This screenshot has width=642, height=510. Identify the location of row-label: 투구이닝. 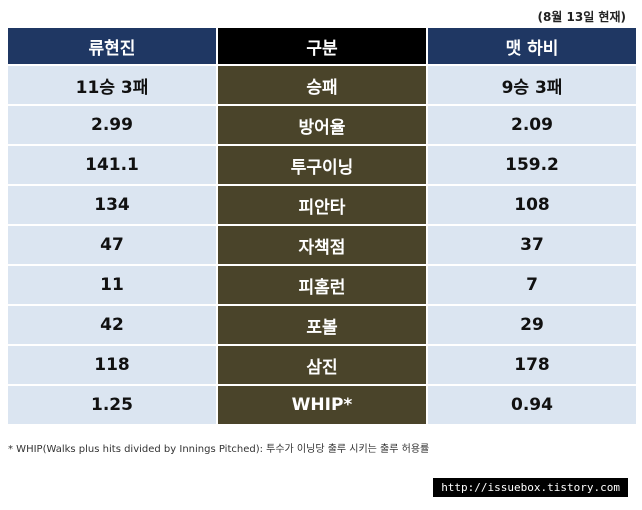
(322, 165).